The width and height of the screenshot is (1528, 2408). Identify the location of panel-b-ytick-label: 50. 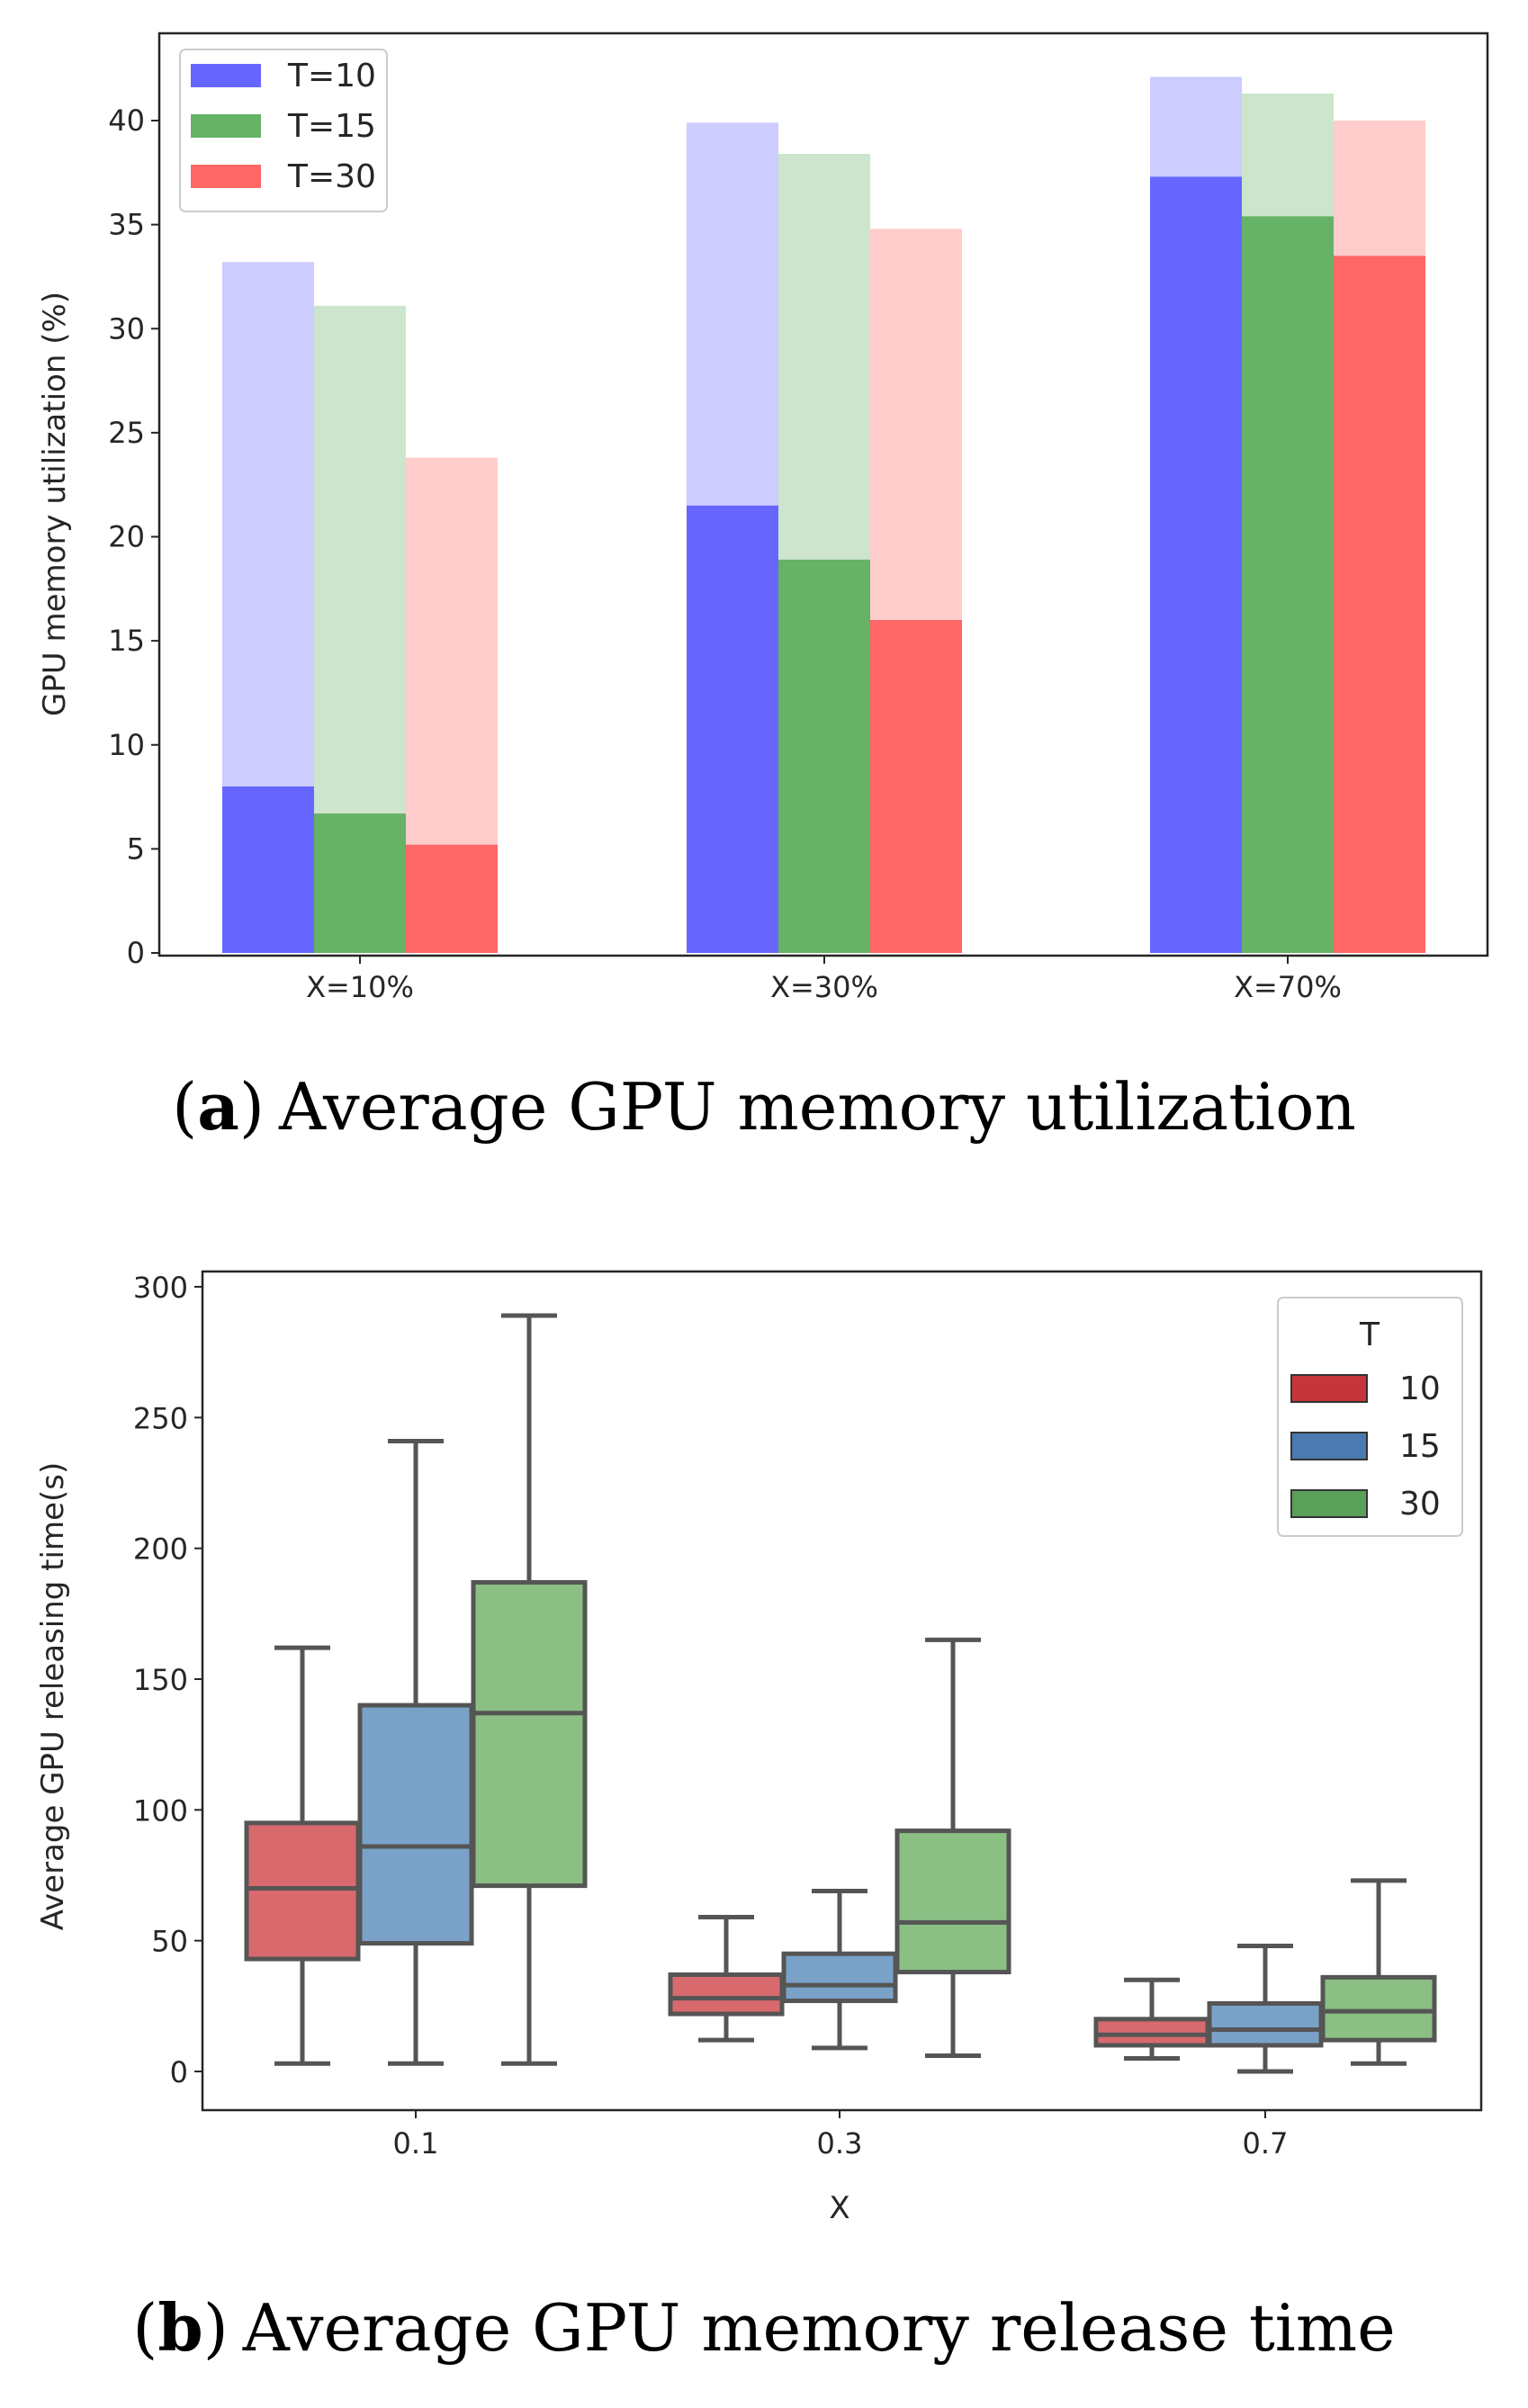
(169, 1942).